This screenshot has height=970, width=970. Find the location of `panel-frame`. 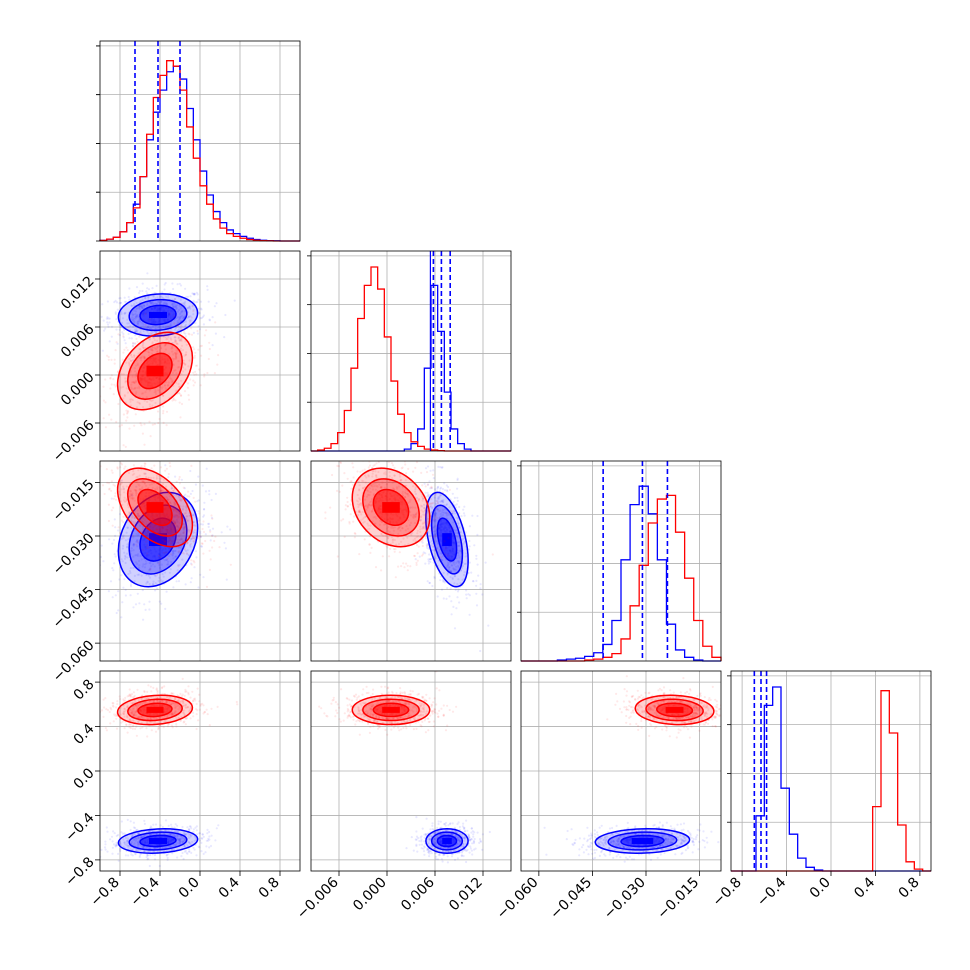

panel-frame is located at coordinates (411, 561).